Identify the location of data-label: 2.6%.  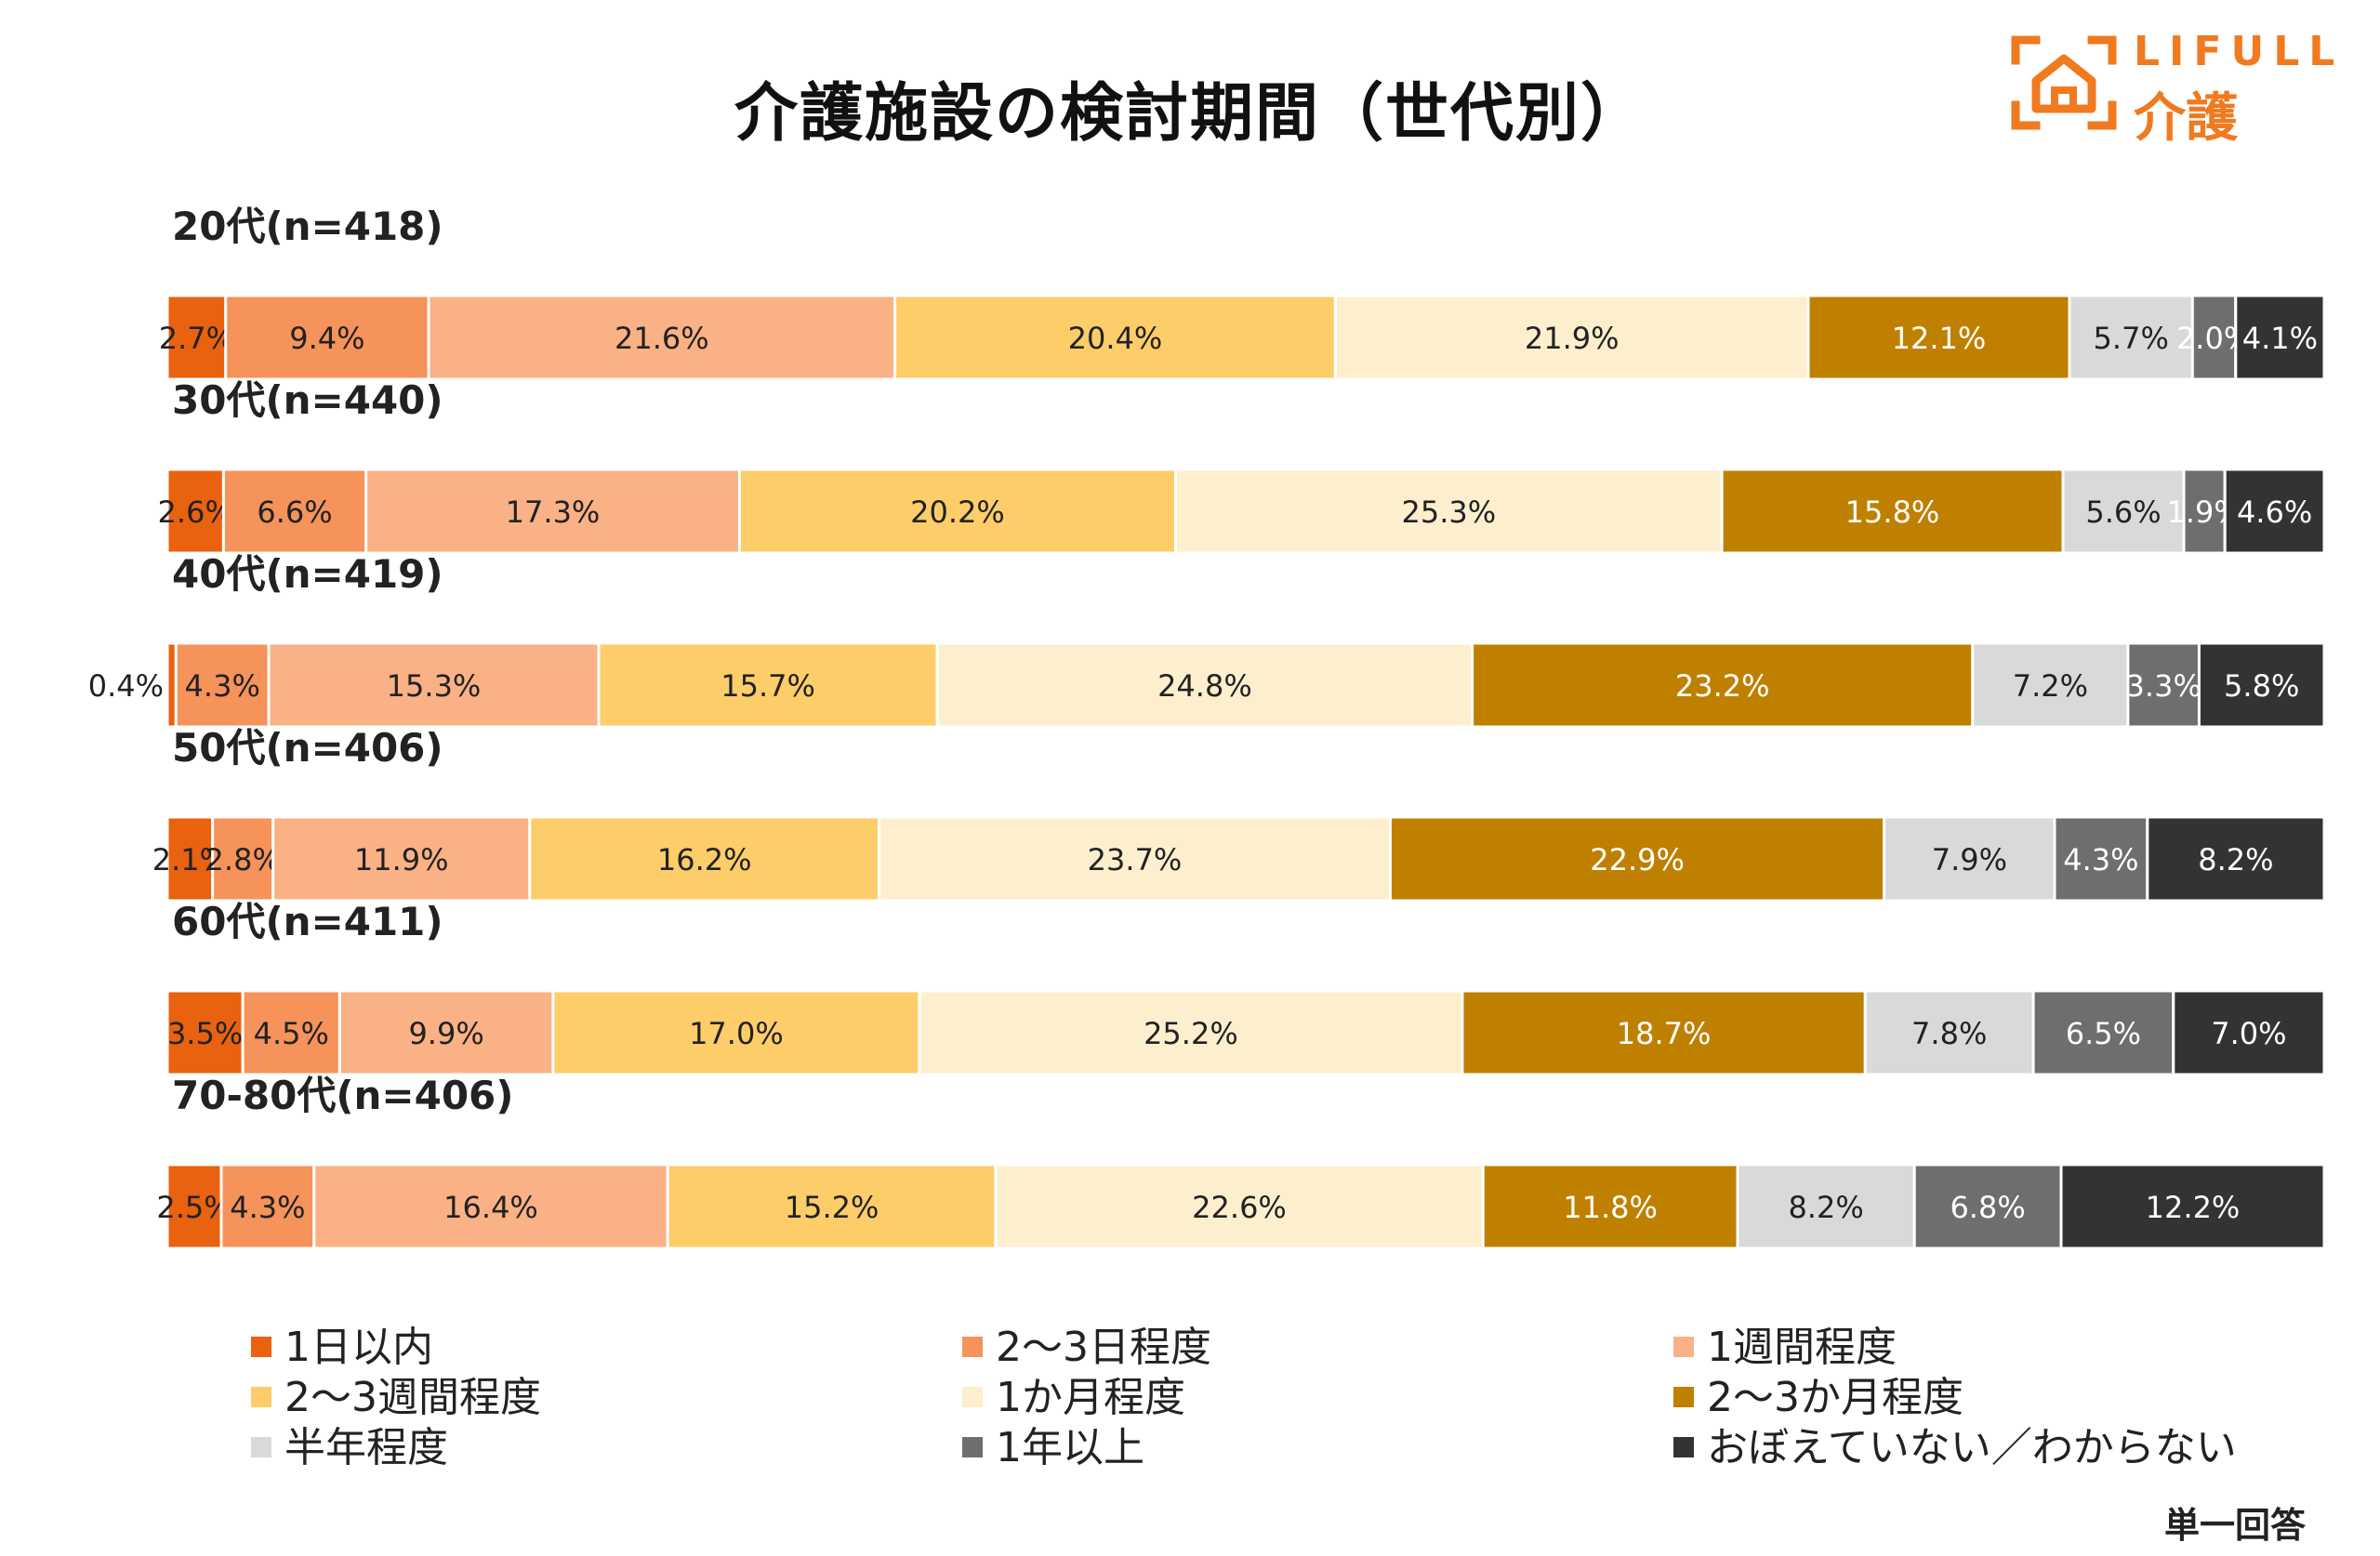
(195, 512).